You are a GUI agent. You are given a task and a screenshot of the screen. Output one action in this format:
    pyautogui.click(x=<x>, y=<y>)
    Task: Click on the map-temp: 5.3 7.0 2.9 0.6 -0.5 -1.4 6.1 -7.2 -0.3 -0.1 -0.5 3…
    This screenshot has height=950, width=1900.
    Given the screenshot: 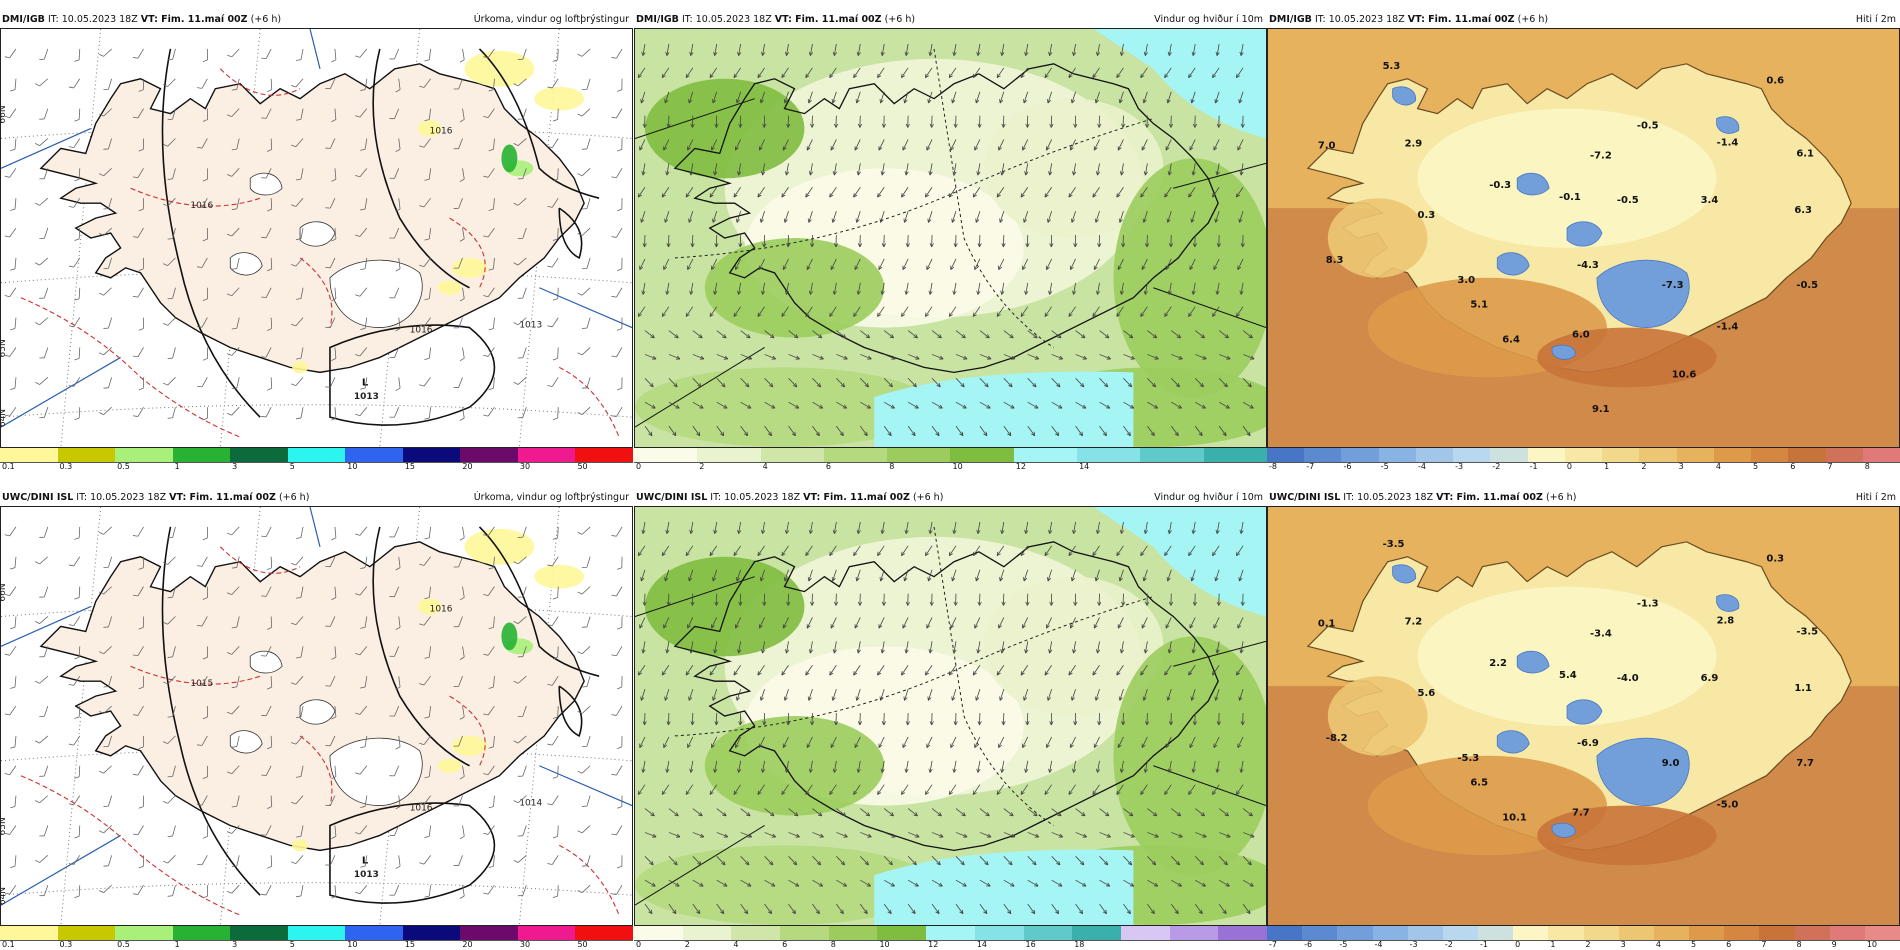 What is the action you would take?
    pyautogui.click(x=1583, y=238)
    